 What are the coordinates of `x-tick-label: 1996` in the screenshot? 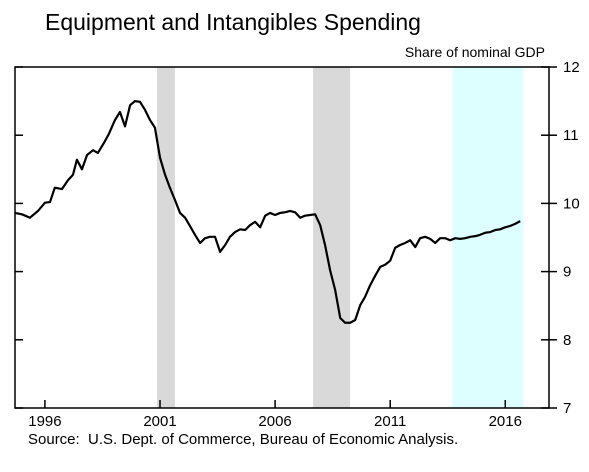 It's located at (44, 421).